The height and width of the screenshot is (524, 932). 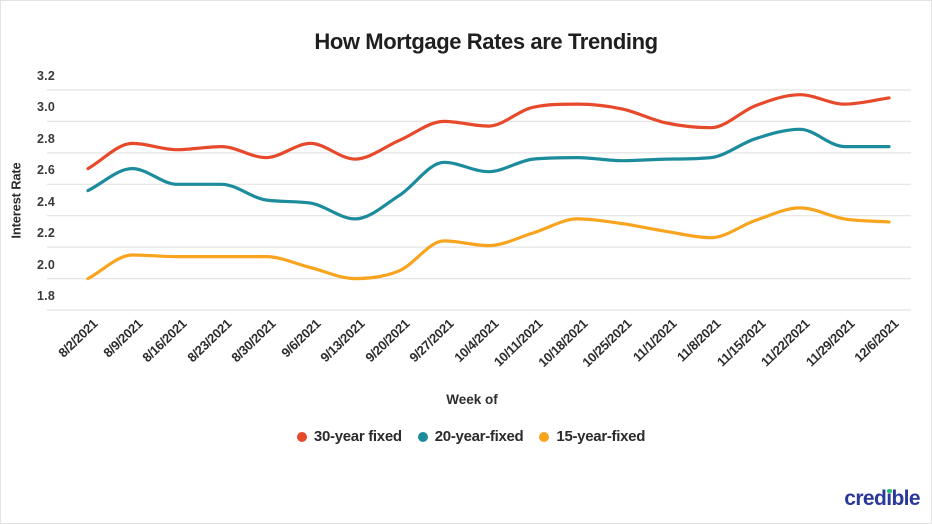 What do you see at coordinates (357, 436) in the screenshot?
I see `legend-label: 30-year fixed` at bounding box center [357, 436].